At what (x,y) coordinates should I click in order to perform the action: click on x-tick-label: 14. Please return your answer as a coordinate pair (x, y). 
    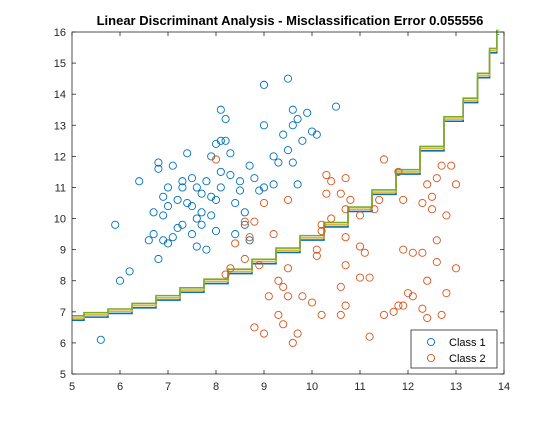
    Looking at the image, I should click on (504, 387).